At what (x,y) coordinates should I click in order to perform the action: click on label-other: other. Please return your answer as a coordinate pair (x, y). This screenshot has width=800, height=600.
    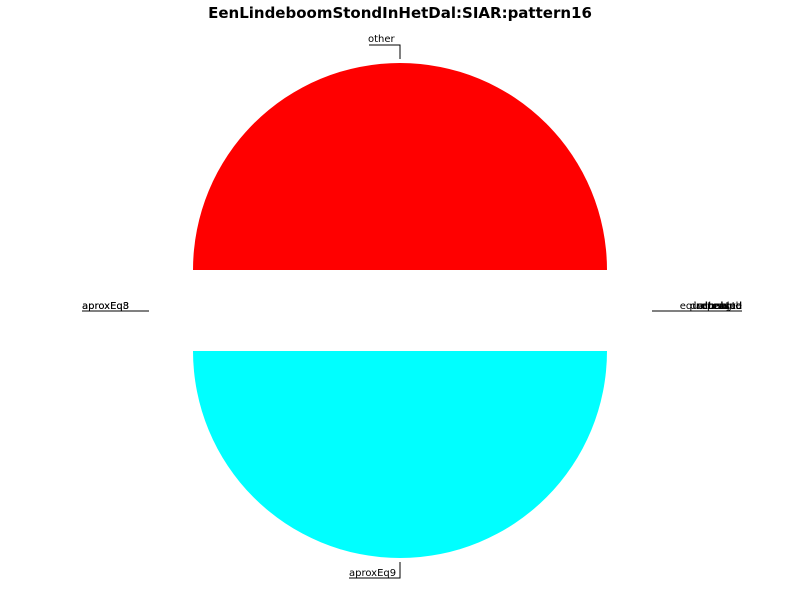
    Looking at the image, I should click on (382, 39).